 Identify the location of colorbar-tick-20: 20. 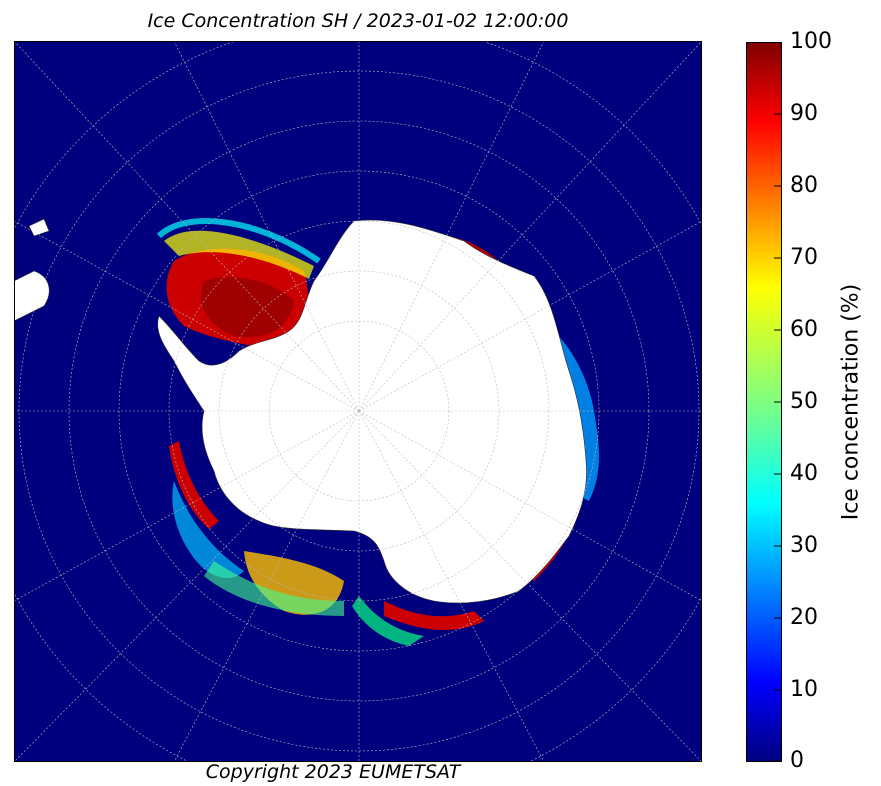
(804, 617).